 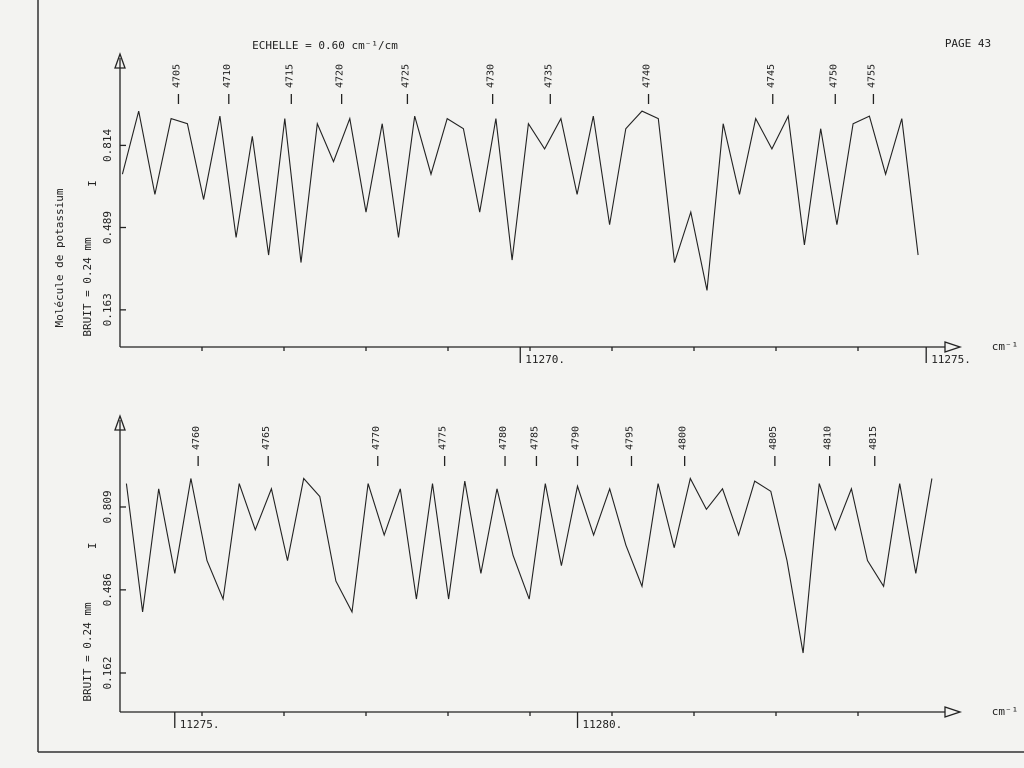 What do you see at coordinates (340, 76) in the screenshot?
I see `line-number: 4720` at bounding box center [340, 76].